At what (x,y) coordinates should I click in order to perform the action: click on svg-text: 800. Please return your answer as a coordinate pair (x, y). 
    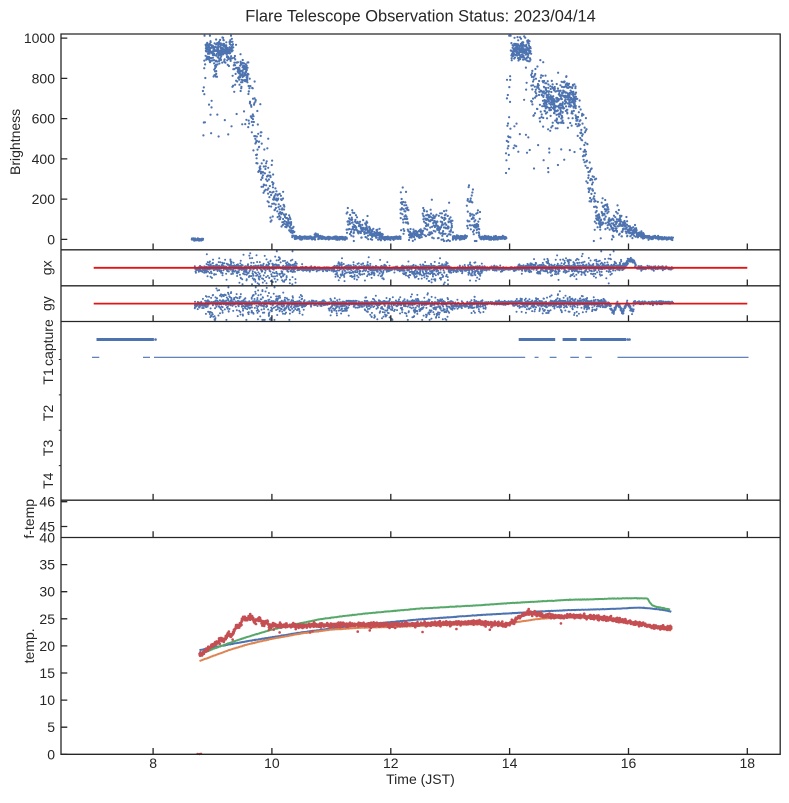
    Looking at the image, I should click on (44, 78).